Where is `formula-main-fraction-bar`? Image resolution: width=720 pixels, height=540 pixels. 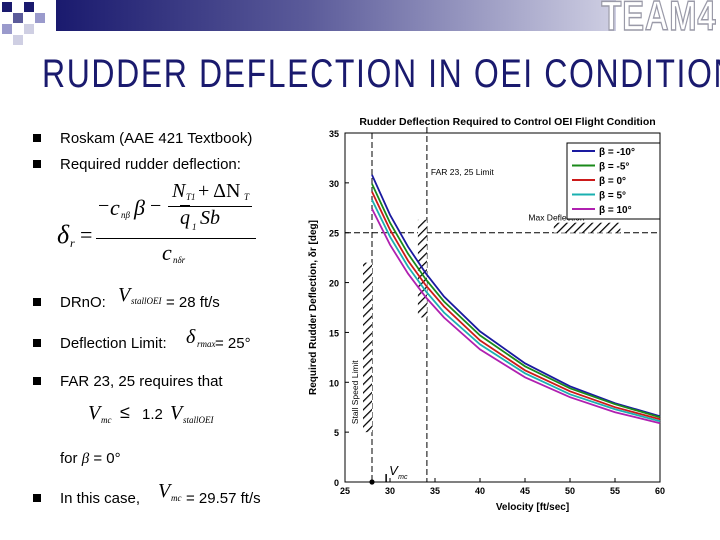 formula-main-fraction-bar is located at coordinates (176, 238).